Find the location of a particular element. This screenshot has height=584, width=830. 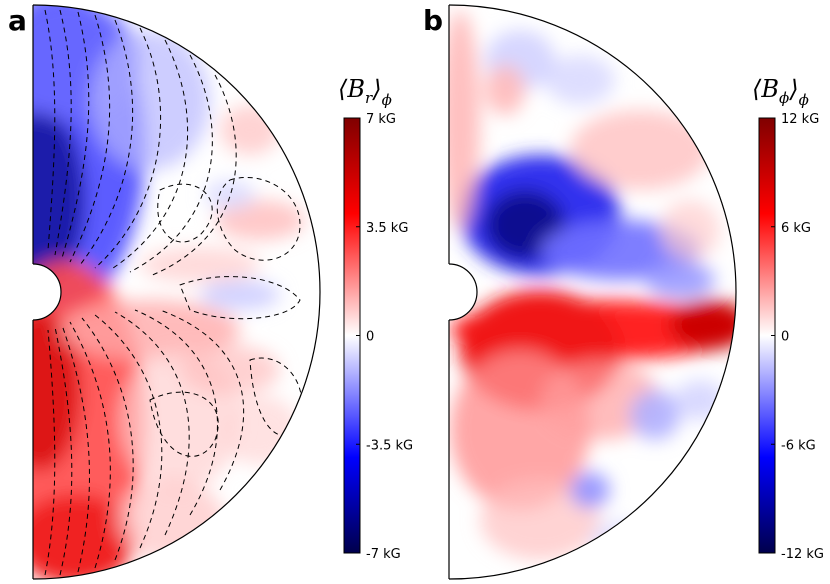

colorbar-tick-label: -12 kG is located at coordinates (802, 554).